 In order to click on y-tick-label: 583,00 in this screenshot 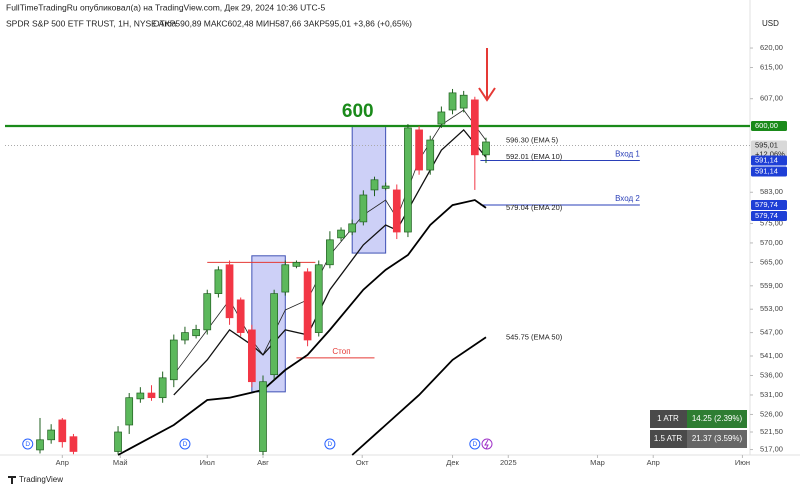, I will do `click(771, 191)`.